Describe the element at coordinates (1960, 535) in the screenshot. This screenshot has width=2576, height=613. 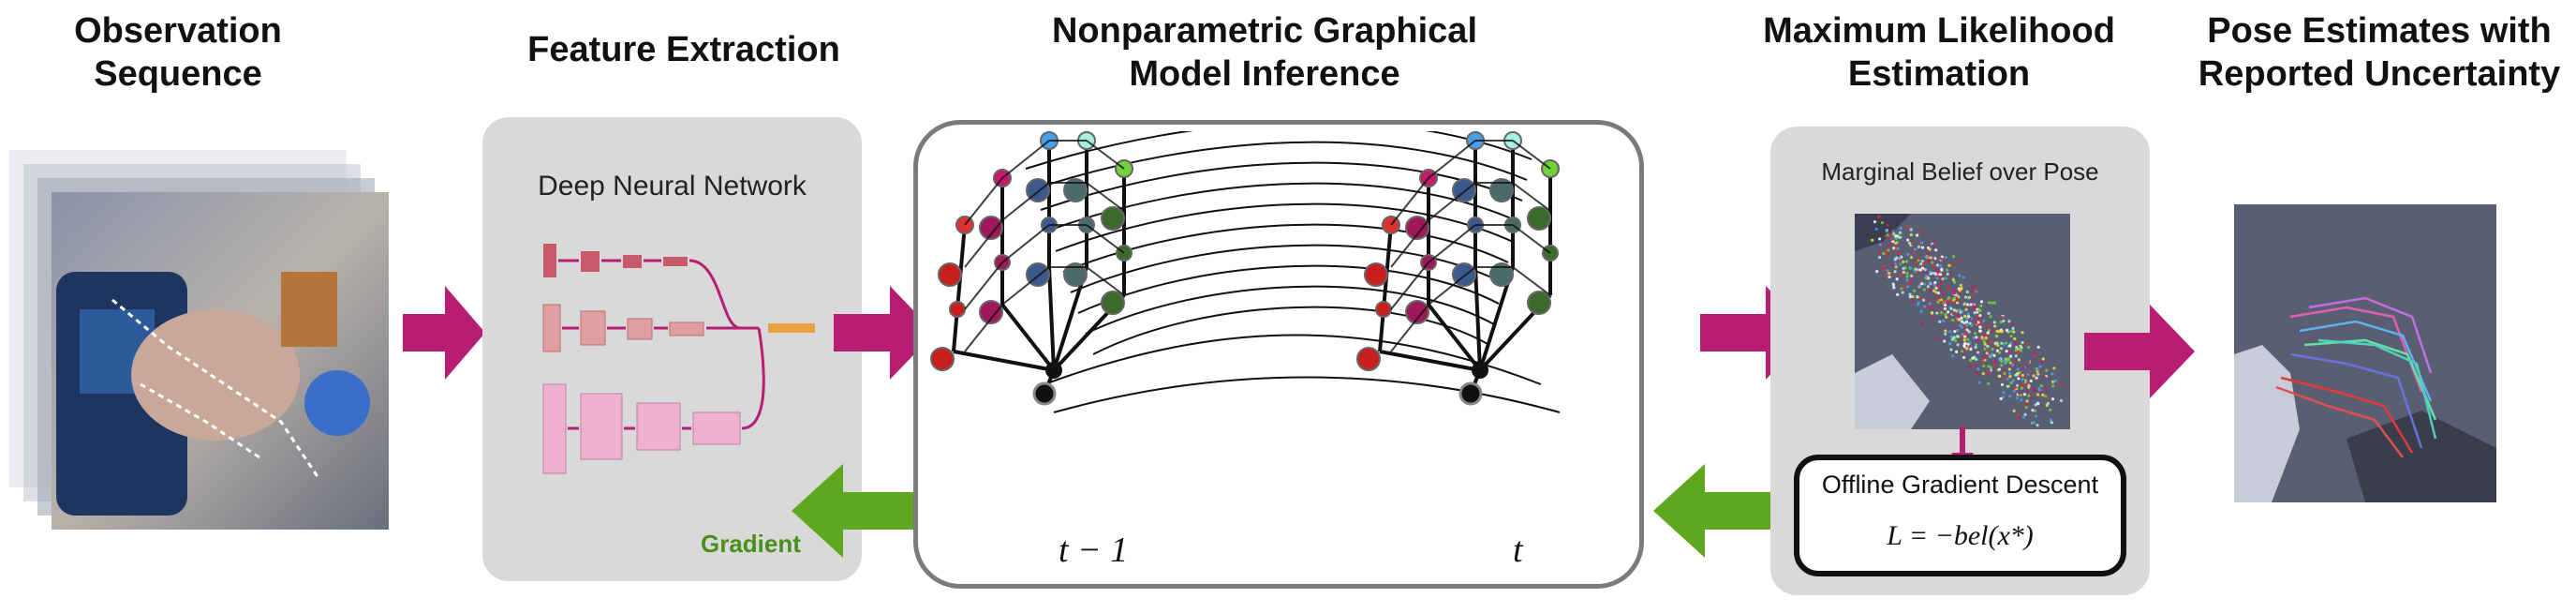
I see `loss-formula: L = −bel(x*)` at that location.